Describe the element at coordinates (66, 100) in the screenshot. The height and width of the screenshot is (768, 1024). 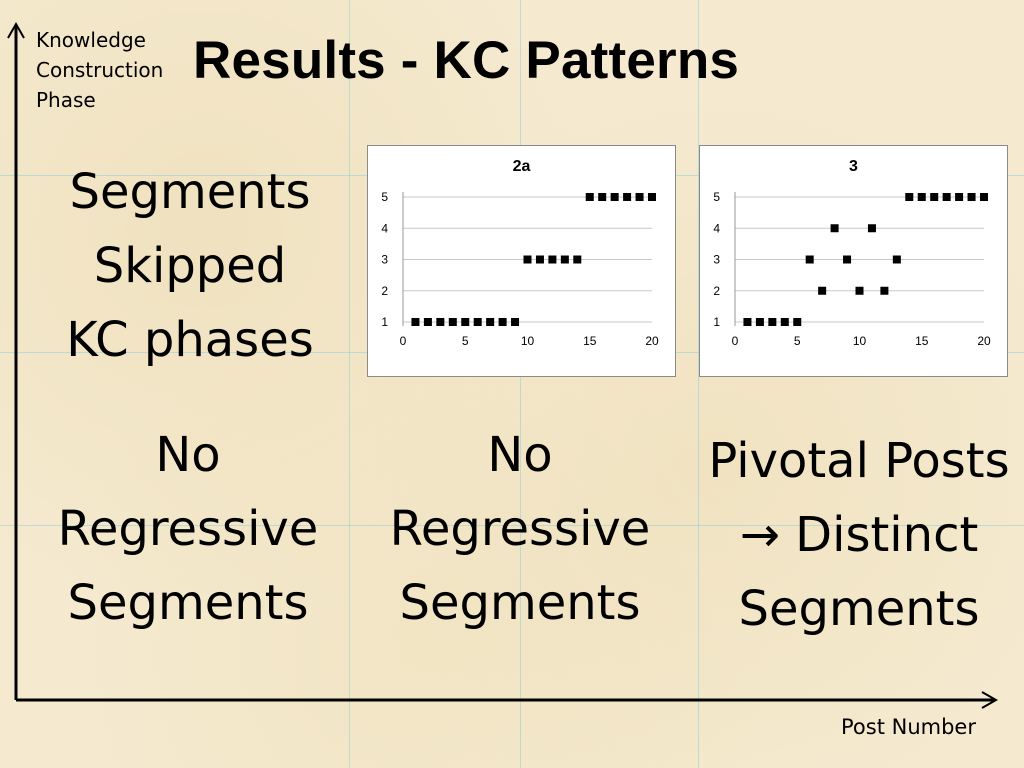
I see `y-axis-label-line: Phase` at that location.